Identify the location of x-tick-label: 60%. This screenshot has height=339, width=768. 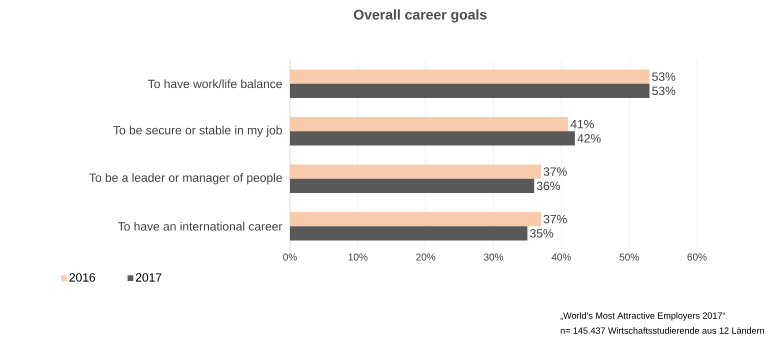
(697, 257).